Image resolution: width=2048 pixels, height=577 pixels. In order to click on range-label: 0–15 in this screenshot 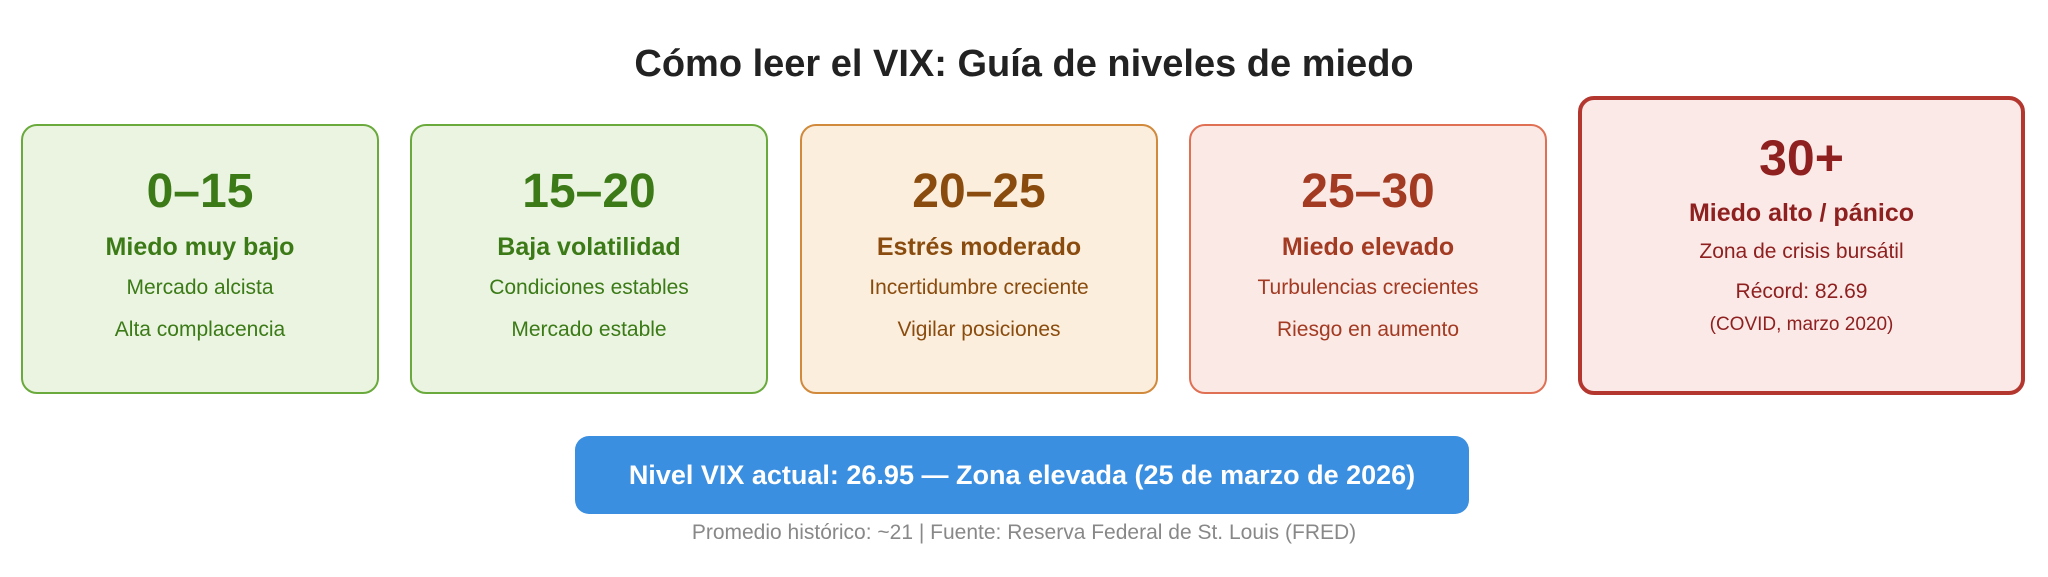, I will do `click(200, 191)`.